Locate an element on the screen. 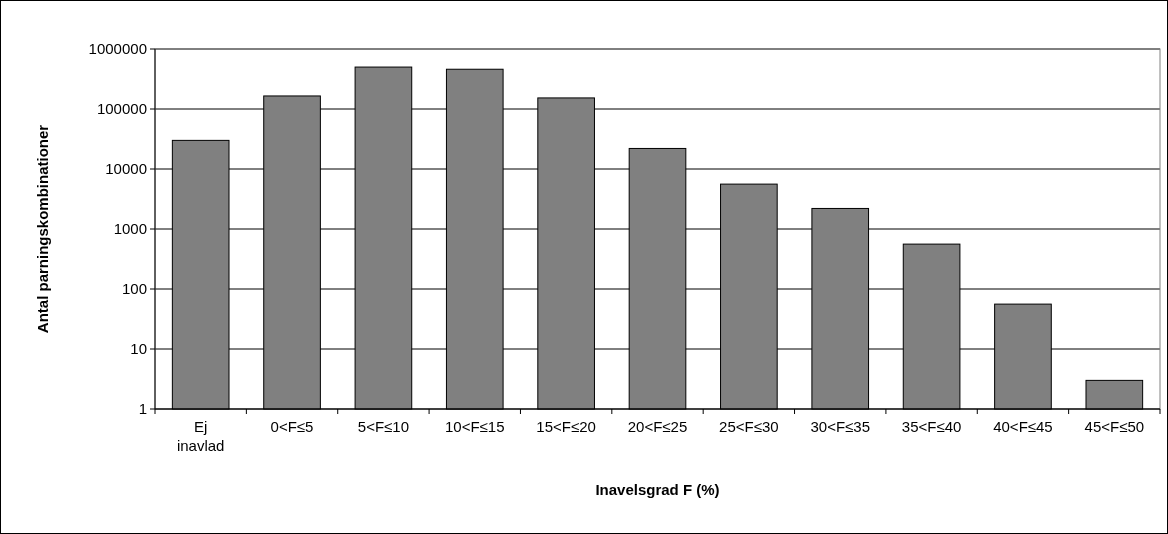  x-tick-label: 10<F≤15 is located at coordinates (475, 426).